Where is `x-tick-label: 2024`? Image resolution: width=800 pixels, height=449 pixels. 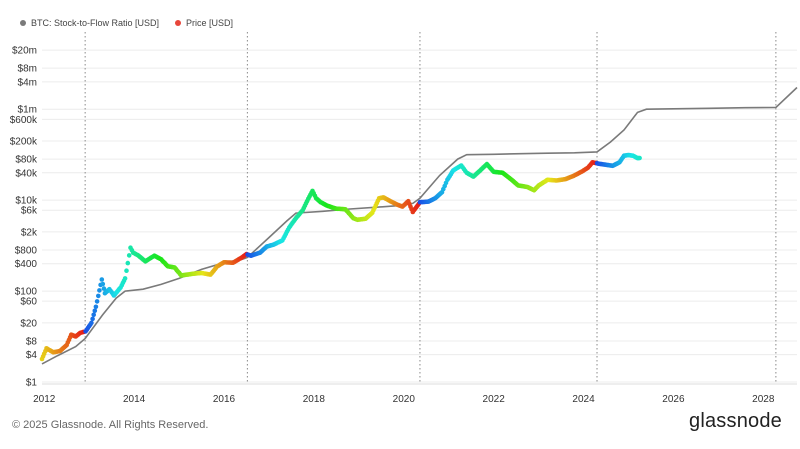
x-tick-label: 2024 is located at coordinates (583, 399).